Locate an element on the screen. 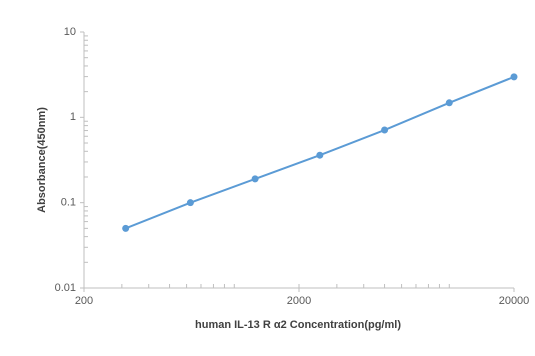 The height and width of the screenshot is (356, 535). x-axis-title: human IL-13 R α2 Concentration(pg/ml) is located at coordinates (298, 325).